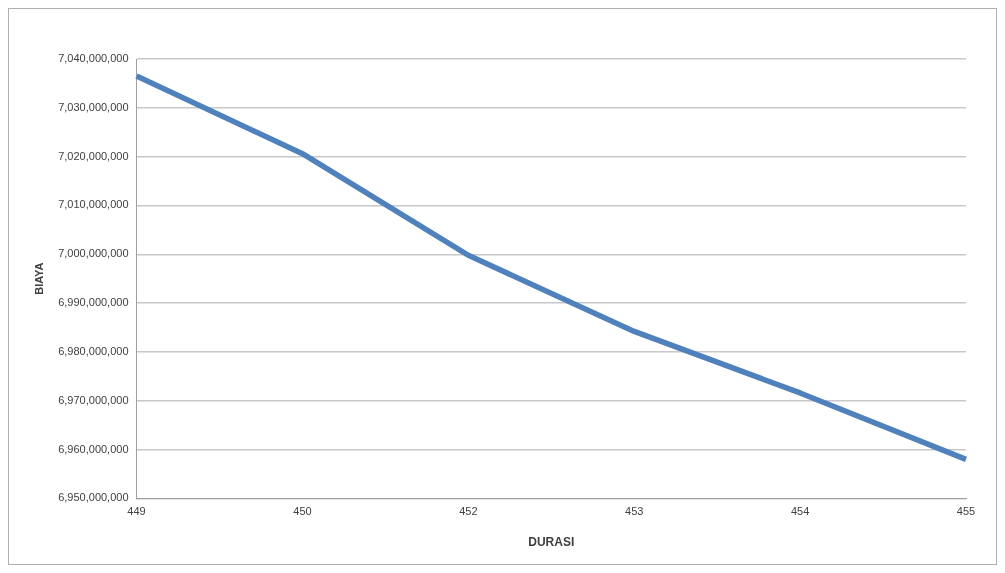 This screenshot has height=573, width=1005. Describe the element at coordinates (93, 58) in the screenshot. I see `y-tick-label: 7,040,000,000` at that location.